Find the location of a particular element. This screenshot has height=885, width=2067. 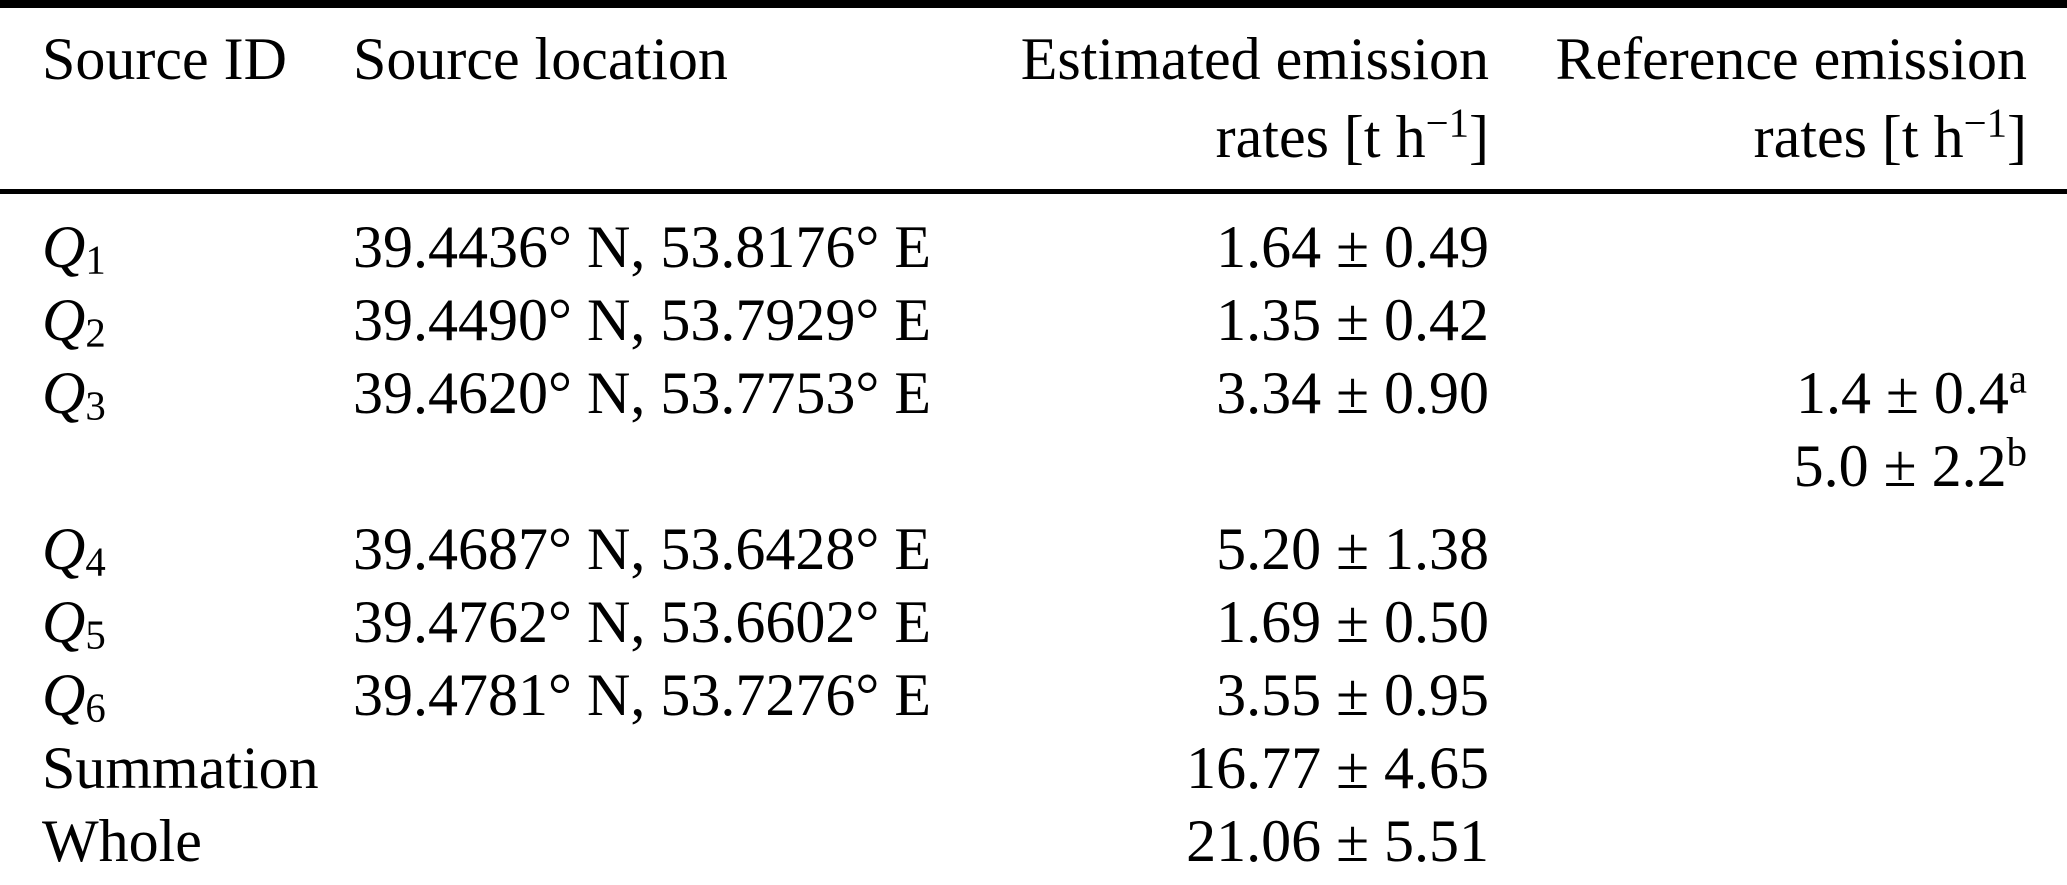

estimated-rate-cell: 5.20 ± 1.38 is located at coordinates (1352, 549).